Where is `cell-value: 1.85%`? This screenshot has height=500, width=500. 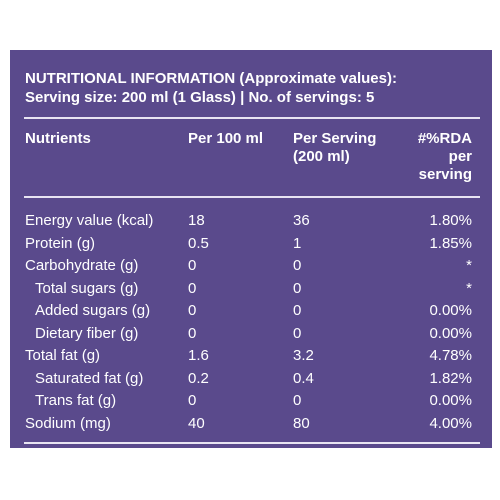
cell-value: 1.85% is located at coordinates (450, 243).